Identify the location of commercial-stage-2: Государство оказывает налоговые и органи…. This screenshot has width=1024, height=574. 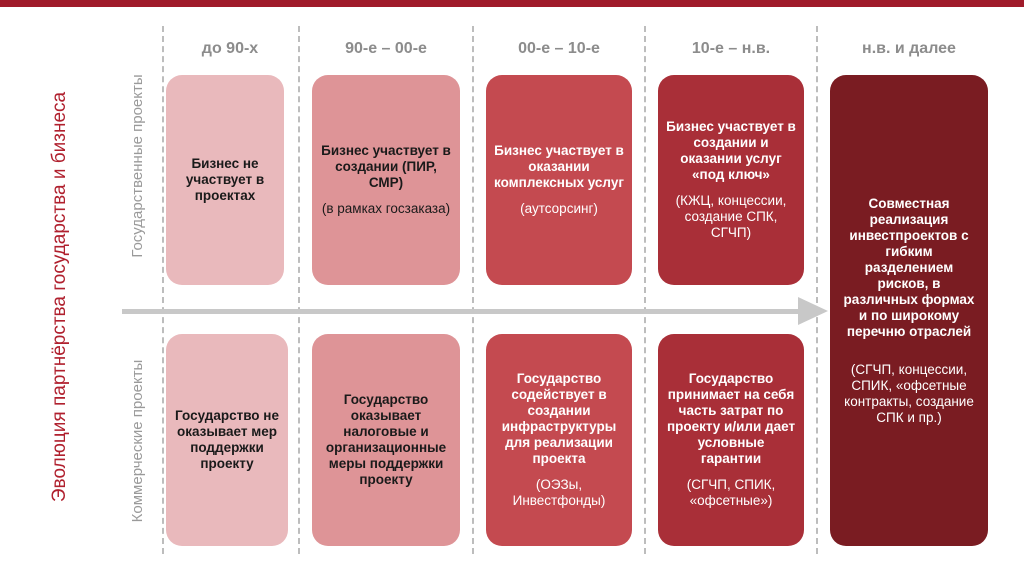
(386, 440).